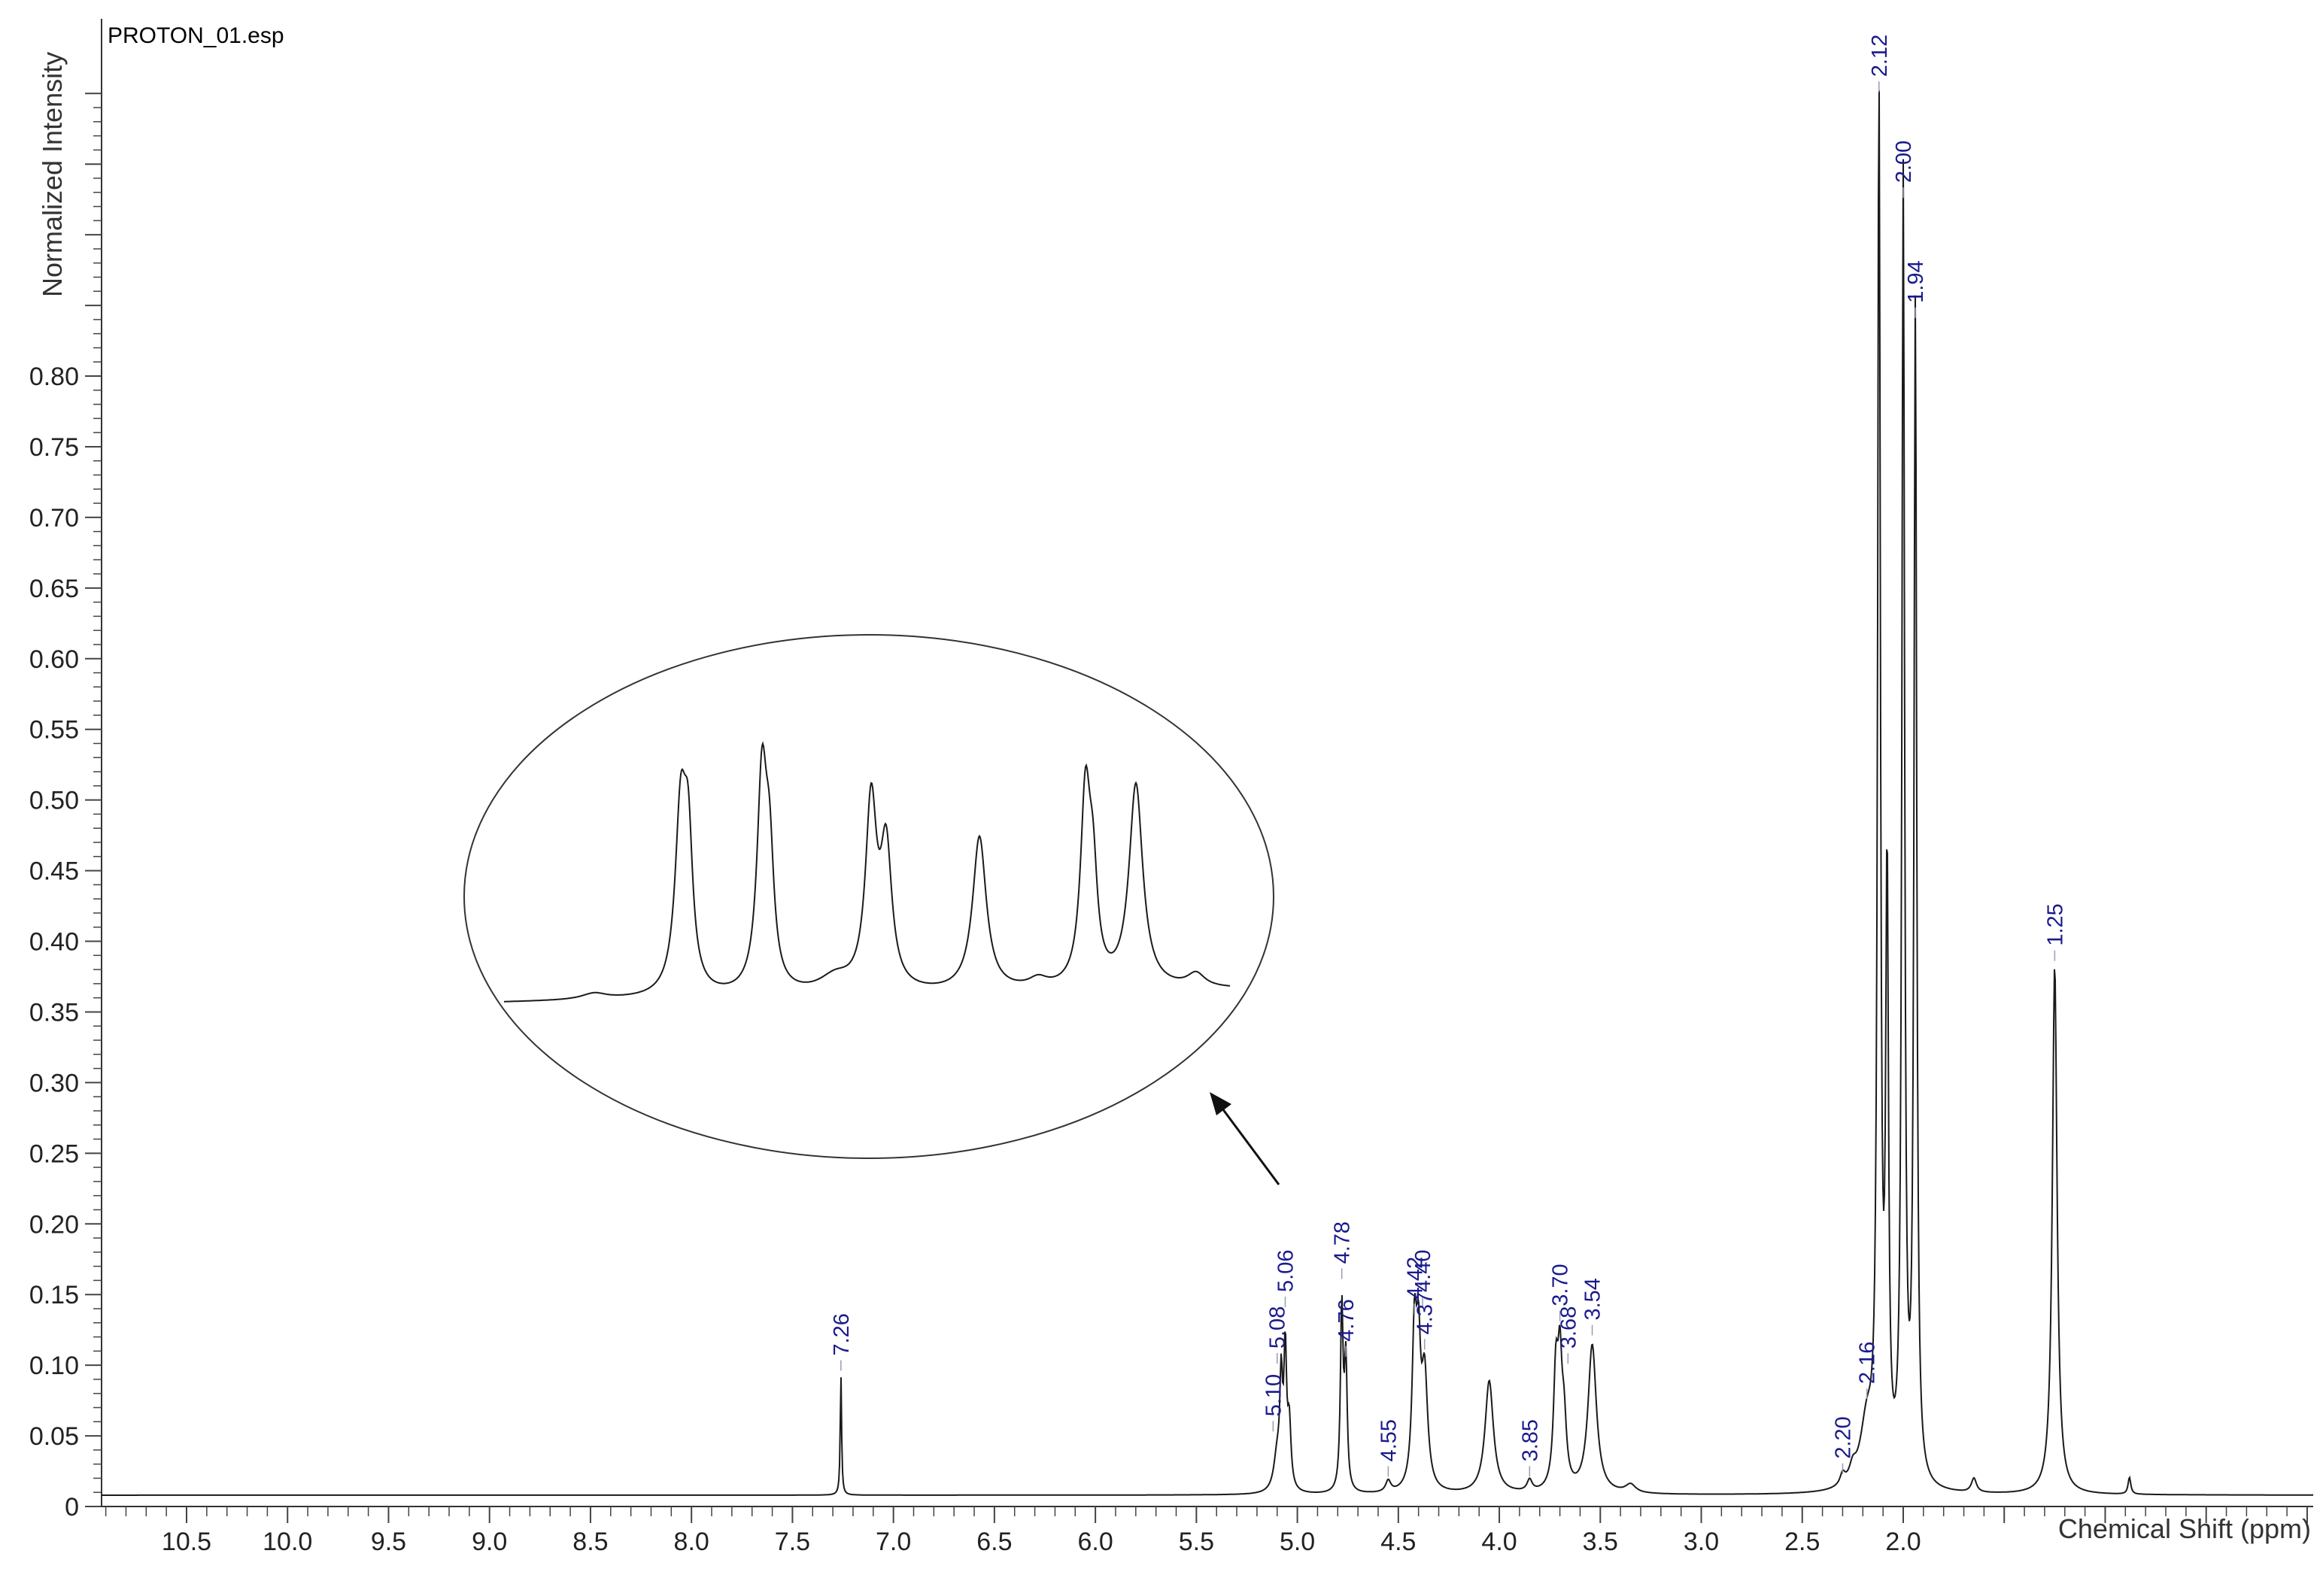 The width and height of the screenshot is (2323, 1596). What do you see at coordinates (1843, 1437) in the screenshot?
I see `peak-label: 2.20` at bounding box center [1843, 1437].